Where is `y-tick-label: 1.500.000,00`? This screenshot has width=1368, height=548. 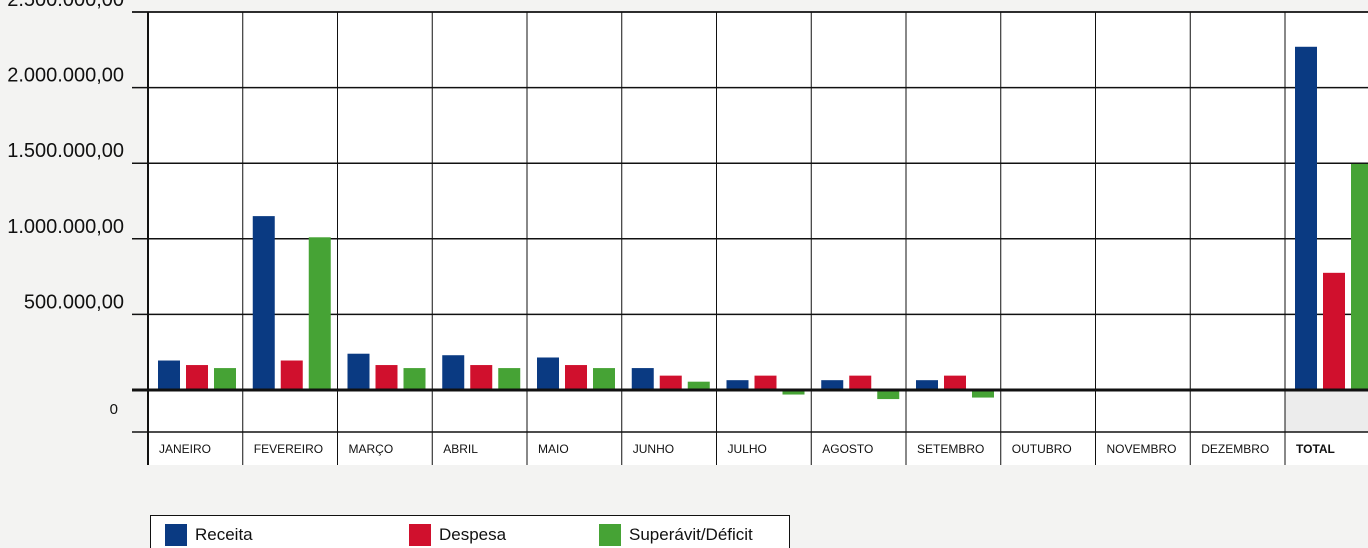 y-tick-label: 1.500.000,00 is located at coordinates (65, 151).